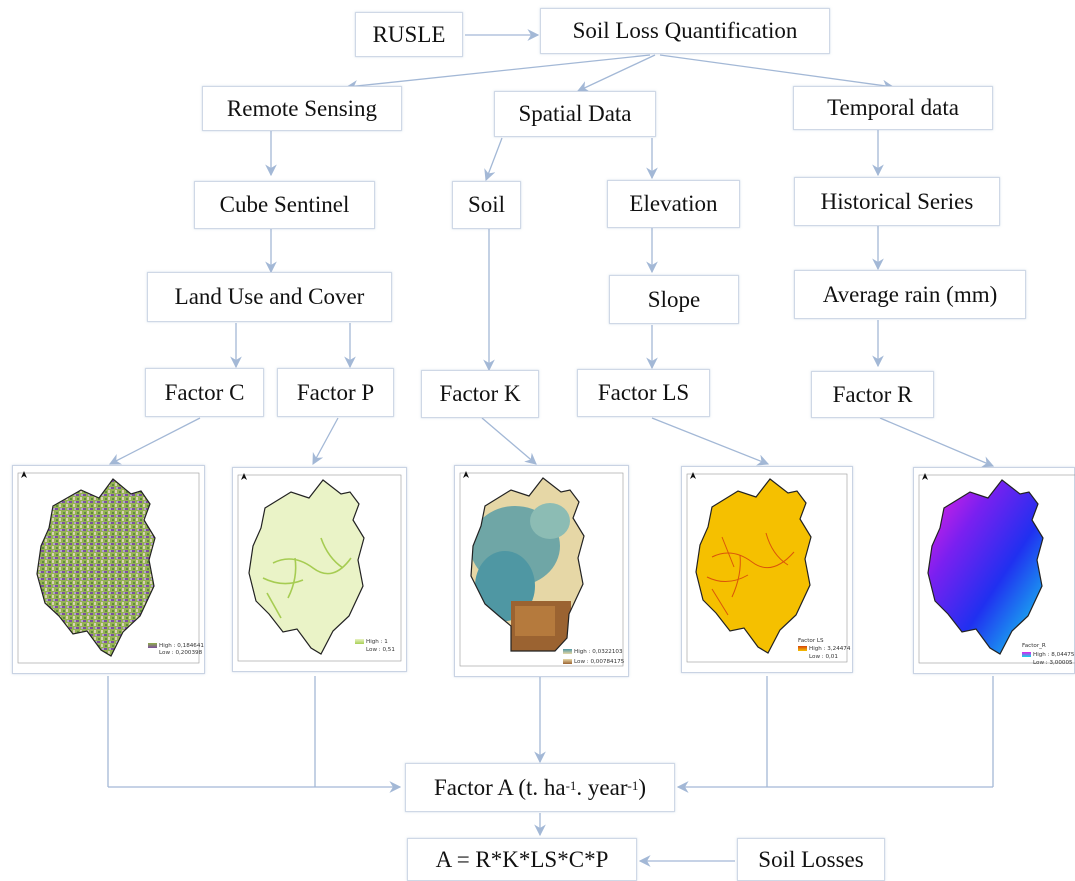 The image size is (1075, 881). I want to click on c-region-shape, so click(96, 567).